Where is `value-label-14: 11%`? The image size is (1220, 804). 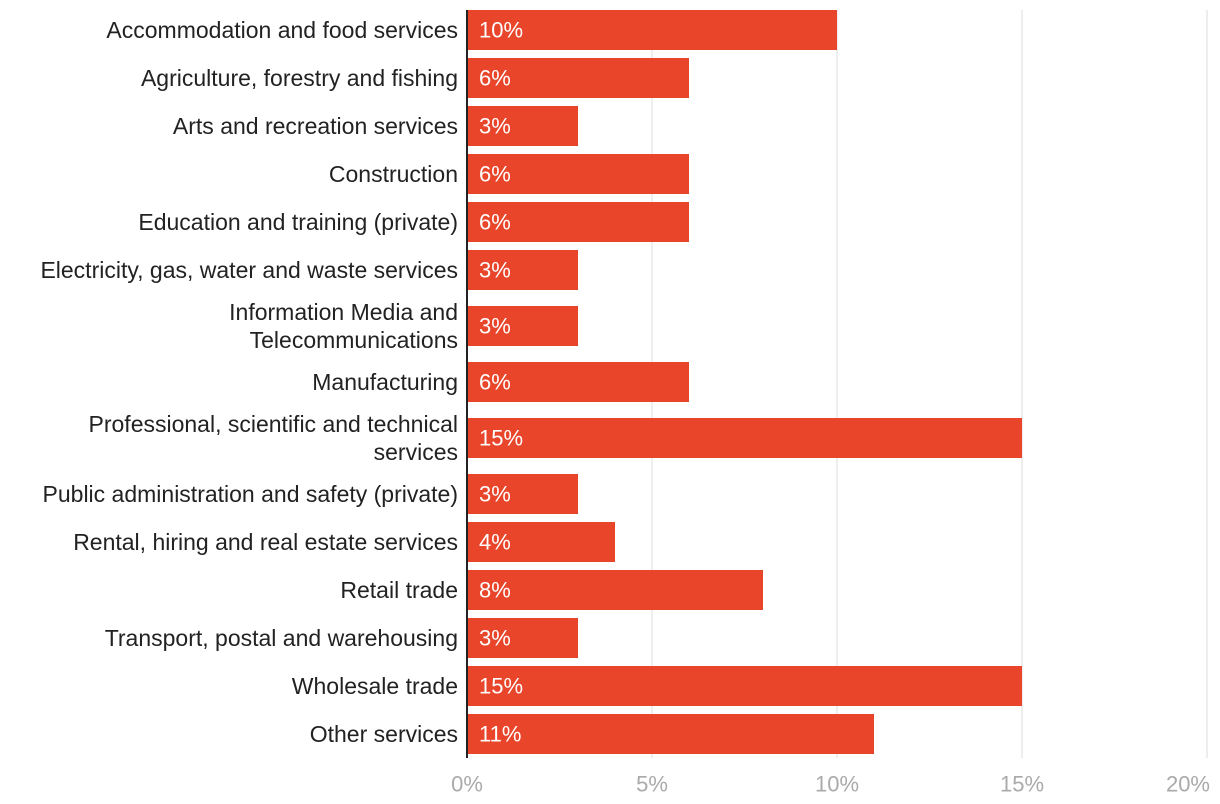
value-label-14: 11% is located at coordinates (500, 734).